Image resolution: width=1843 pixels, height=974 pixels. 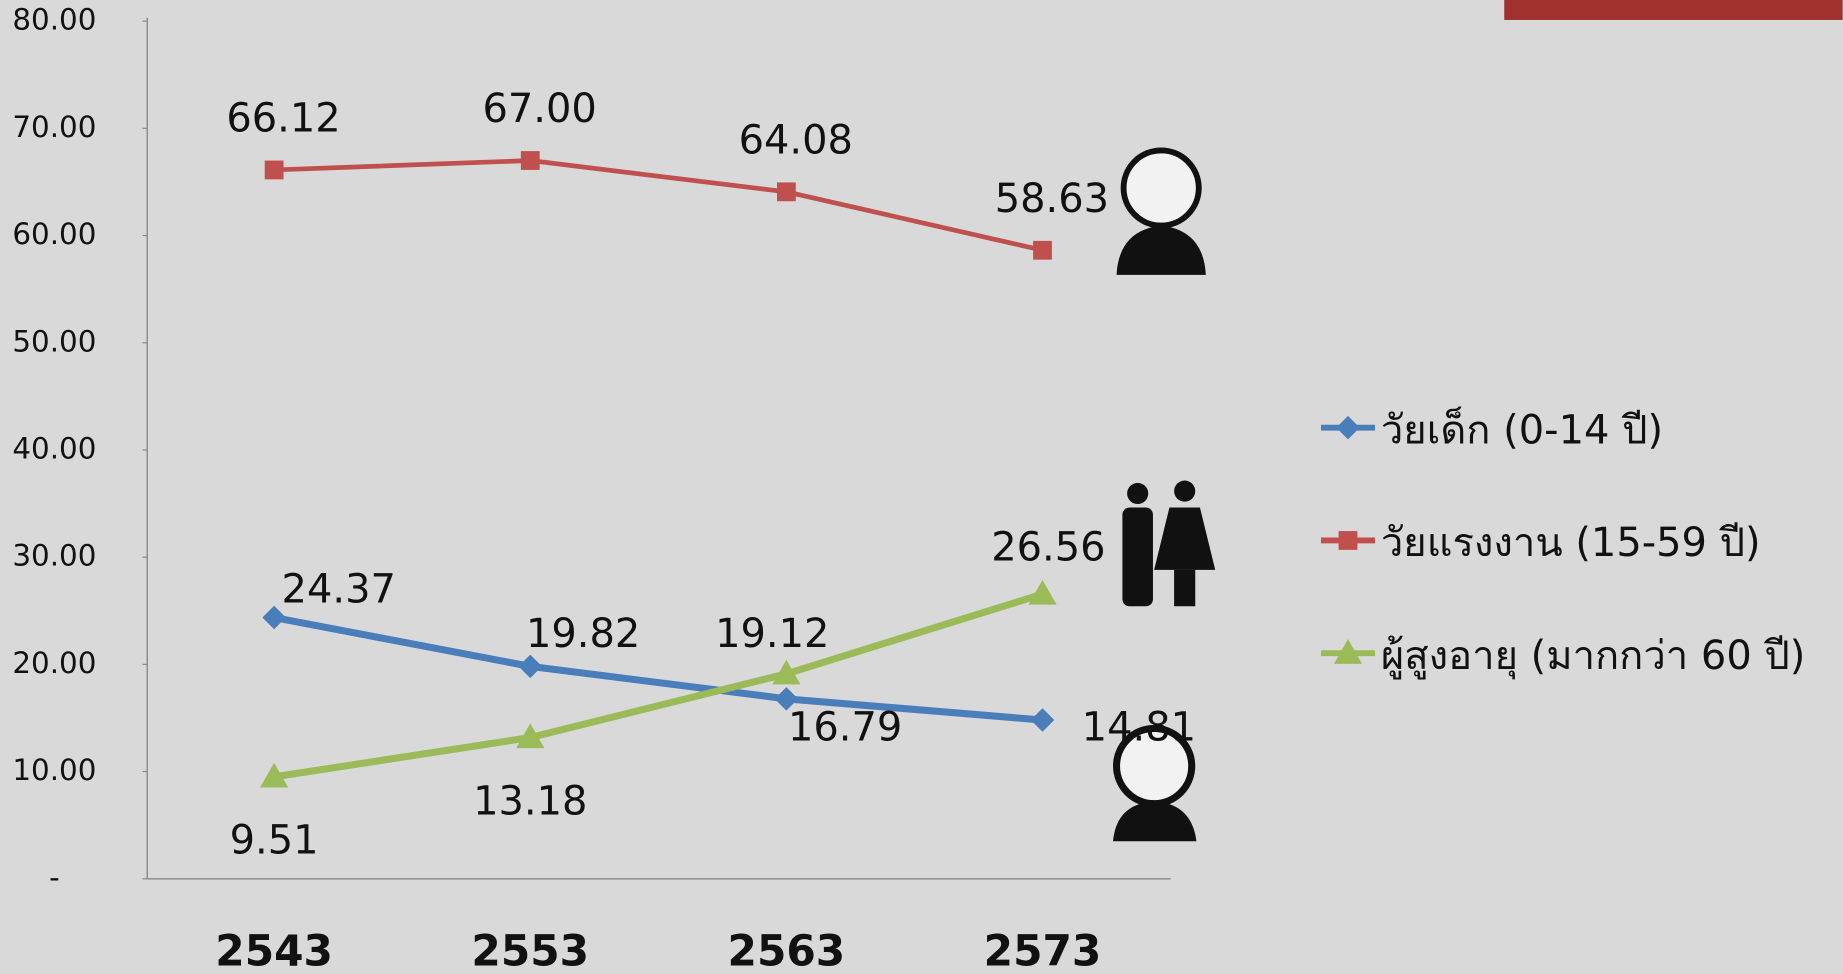 What do you see at coordinates (1673, 10) in the screenshot?
I see `header-bar` at bounding box center [1673, 10].